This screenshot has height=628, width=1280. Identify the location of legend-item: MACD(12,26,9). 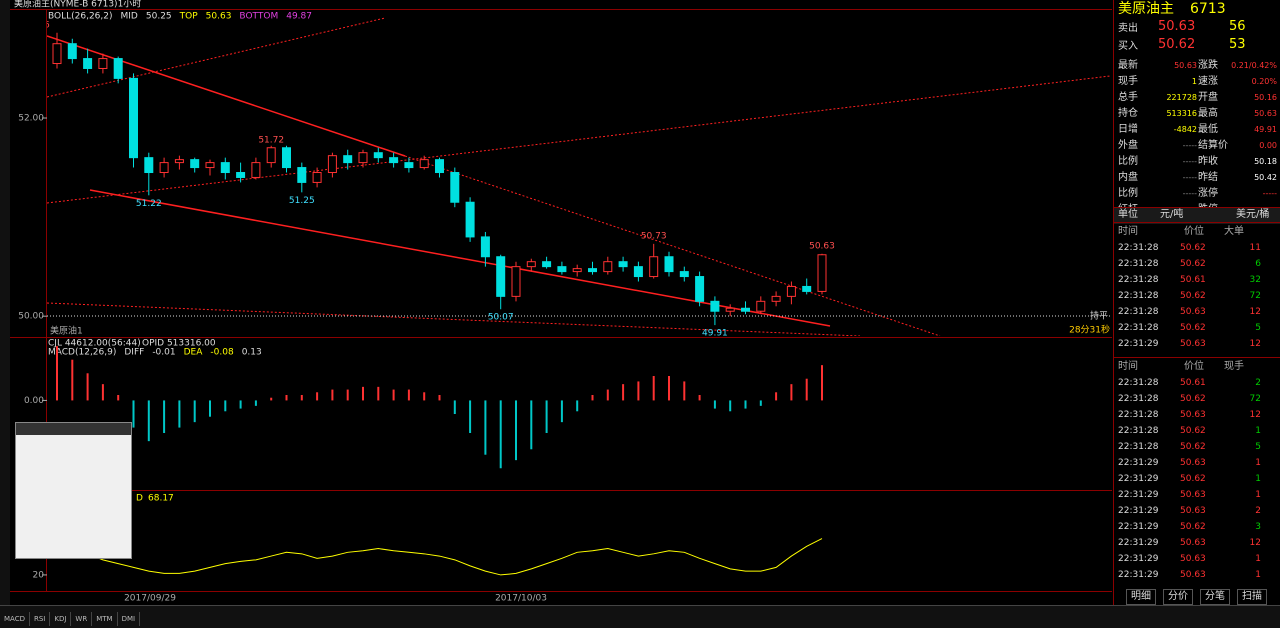
(82, 353).